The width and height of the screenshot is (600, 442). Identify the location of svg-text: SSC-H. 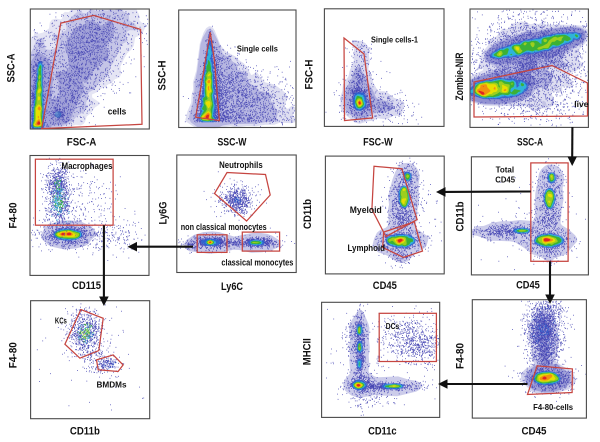
(162, 75).